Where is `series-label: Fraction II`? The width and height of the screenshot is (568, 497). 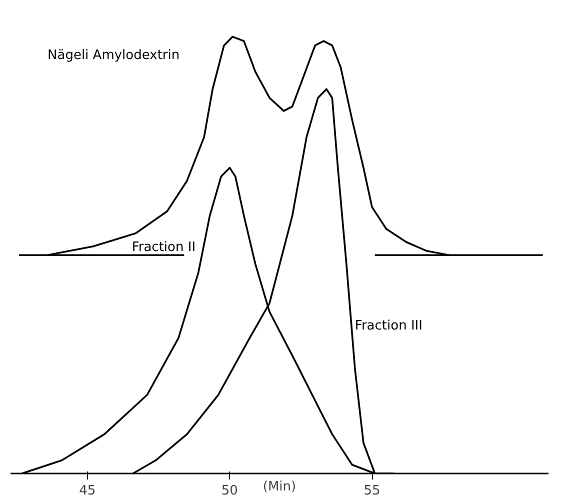 series-label: Fraction II is located at coordinates (164, 248).